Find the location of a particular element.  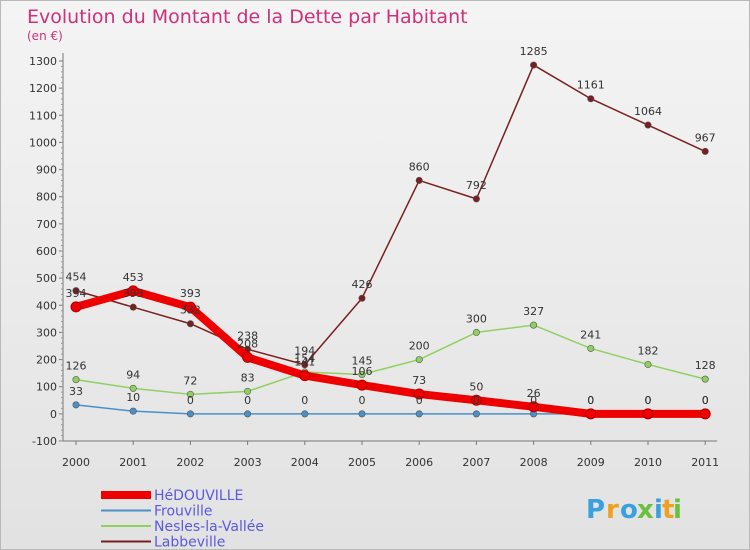

y-tick-label: 100 is located at coordinates (46, 387).